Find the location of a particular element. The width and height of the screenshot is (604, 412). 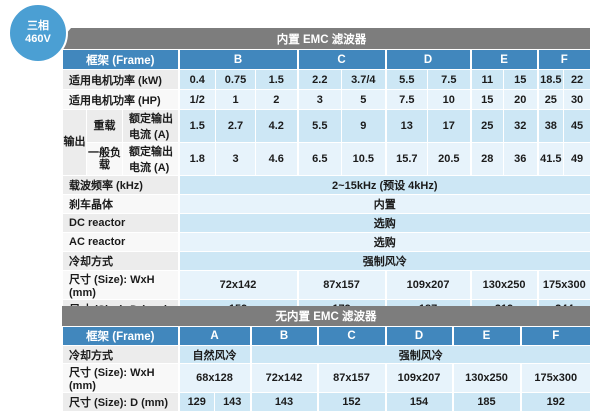

badge-voltage-label: 460V is located at coordinates (38, 39).